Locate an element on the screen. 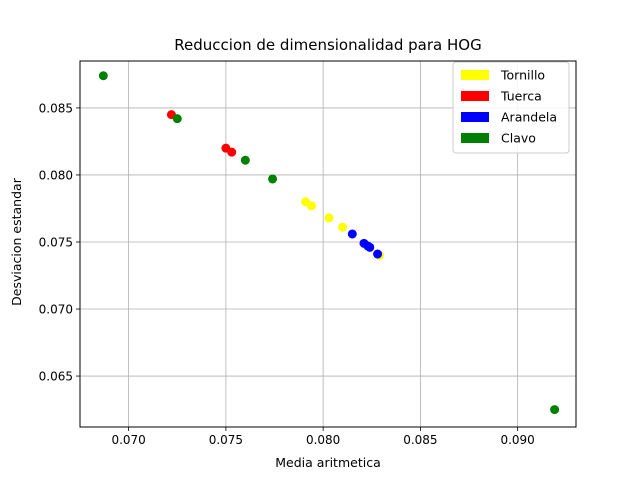 The image size is (640, 480). x-tick-label: 0.070 is located at coordinates (128, 440).